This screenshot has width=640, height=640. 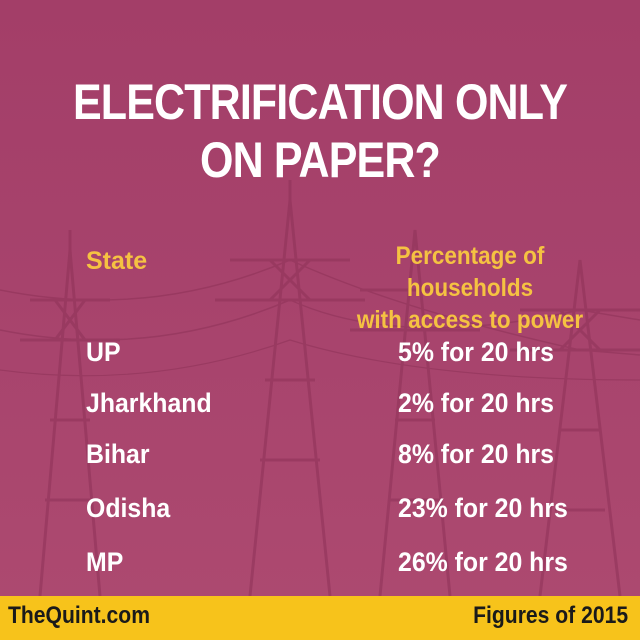 What do you see at coordinates (128, 508) in the screenshot?
I see `row-state: Odisha` at bounding box center [128, 508].